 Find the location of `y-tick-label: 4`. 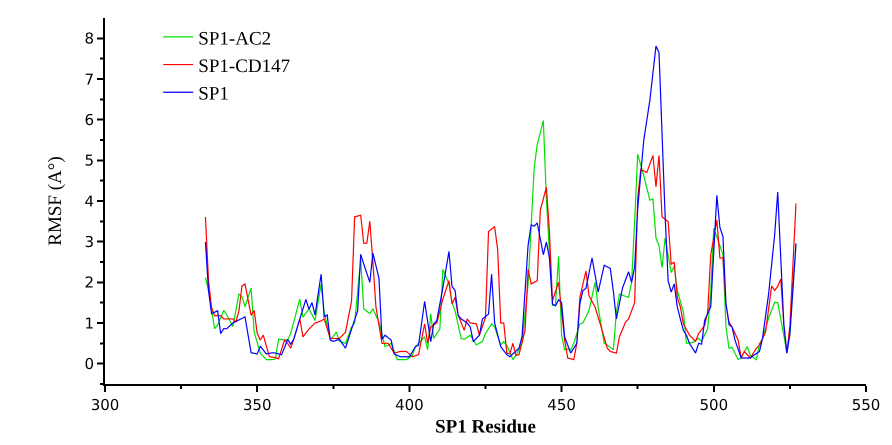

y-tick-label: 4 is located at coordinates (89, 201).